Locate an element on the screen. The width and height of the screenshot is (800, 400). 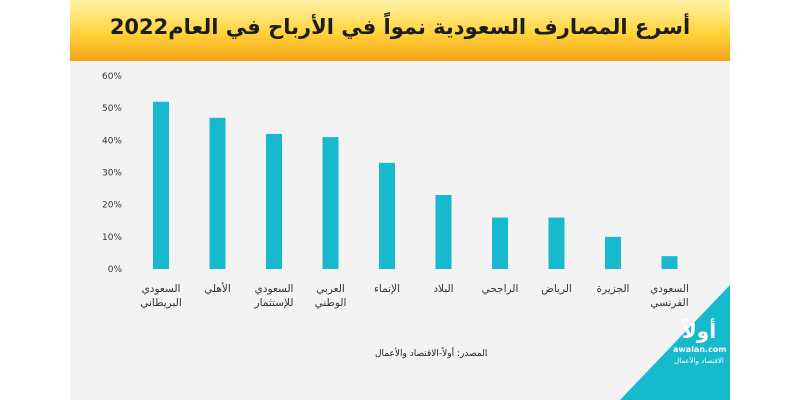
logo-tagline: الاقتصاد والأعمال is located at coordinates (699, 361).